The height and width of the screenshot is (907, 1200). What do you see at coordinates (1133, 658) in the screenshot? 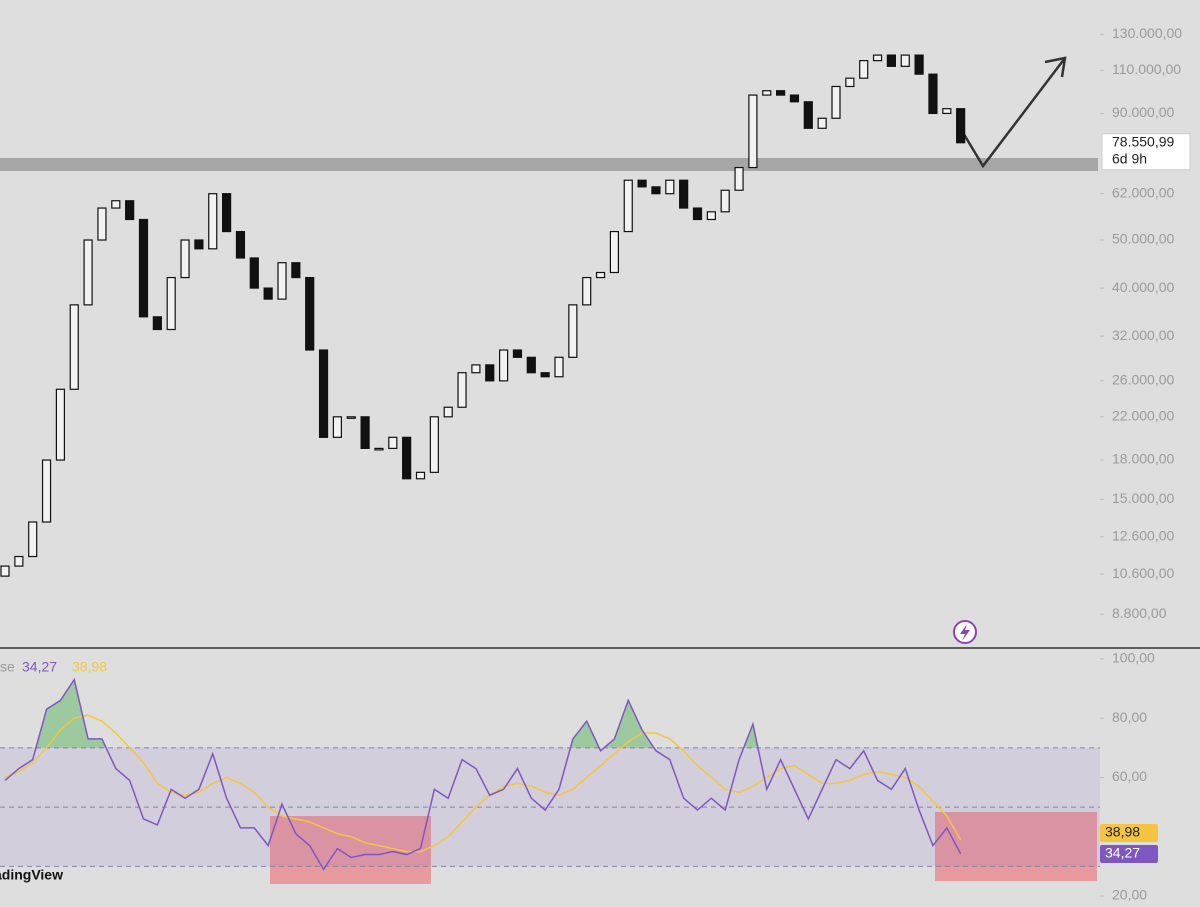
I see `y-tick-label: 100,00` at bounding box center [1133, 658].